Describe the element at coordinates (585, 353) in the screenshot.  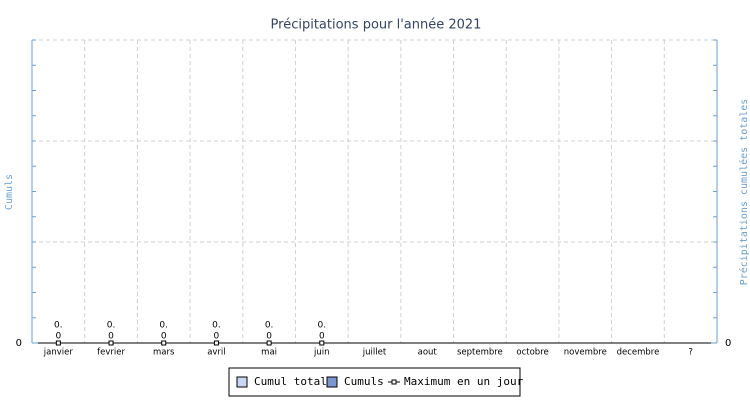
I see `x-tick-label: novembre` at that location.